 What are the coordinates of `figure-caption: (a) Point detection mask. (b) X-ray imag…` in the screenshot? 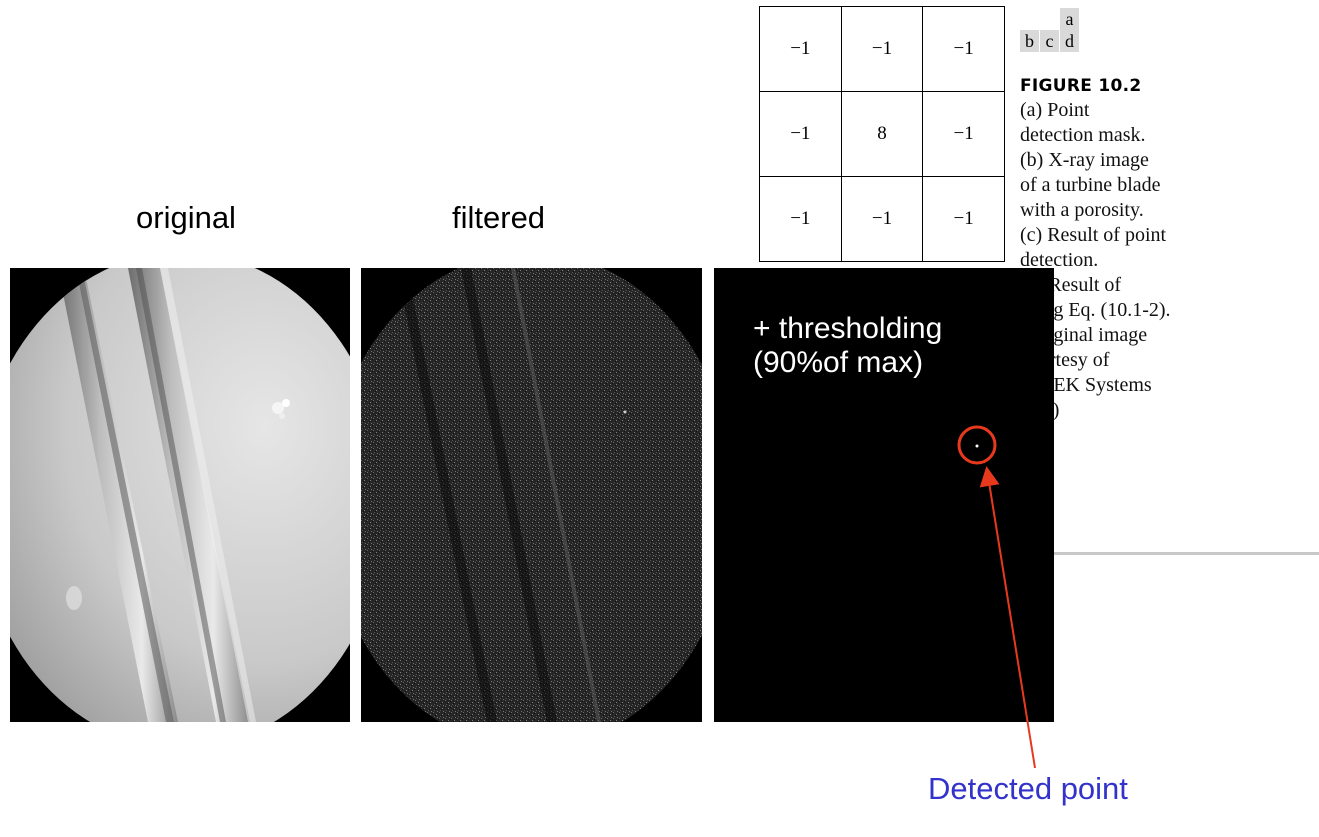 It's located at (1169, 260).